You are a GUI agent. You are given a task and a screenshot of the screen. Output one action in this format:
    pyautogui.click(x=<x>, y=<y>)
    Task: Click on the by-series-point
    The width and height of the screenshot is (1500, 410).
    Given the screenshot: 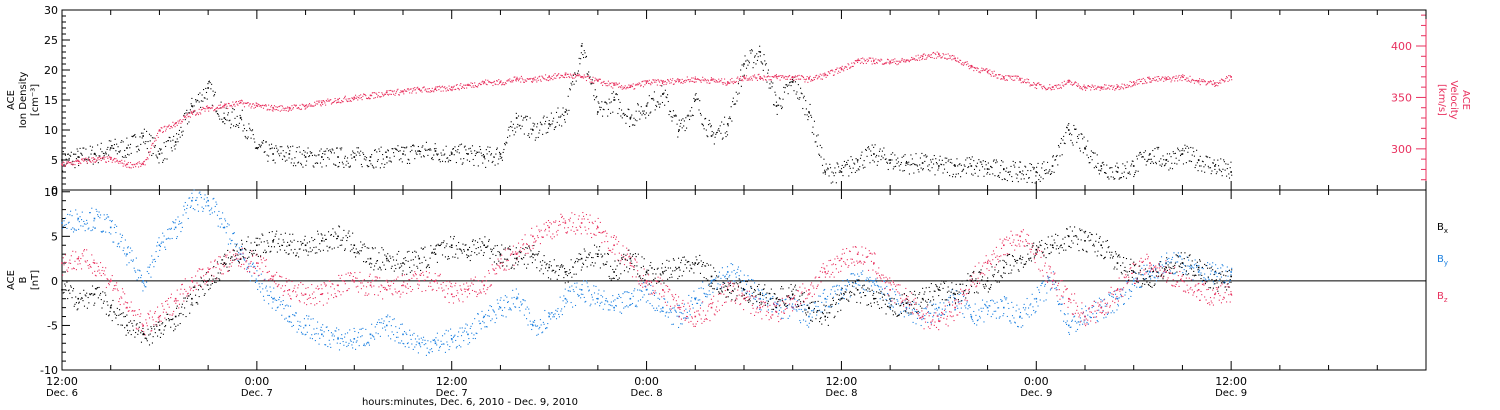 What is the action you would take?
    pyautogui.click(x=1068, y=325)
    